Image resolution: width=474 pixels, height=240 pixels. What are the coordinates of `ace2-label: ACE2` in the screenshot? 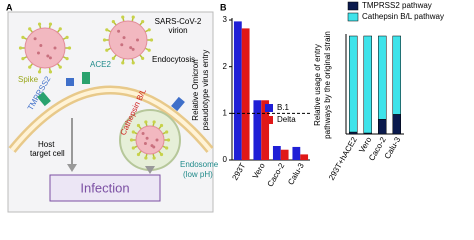 It's located at (100, 64).